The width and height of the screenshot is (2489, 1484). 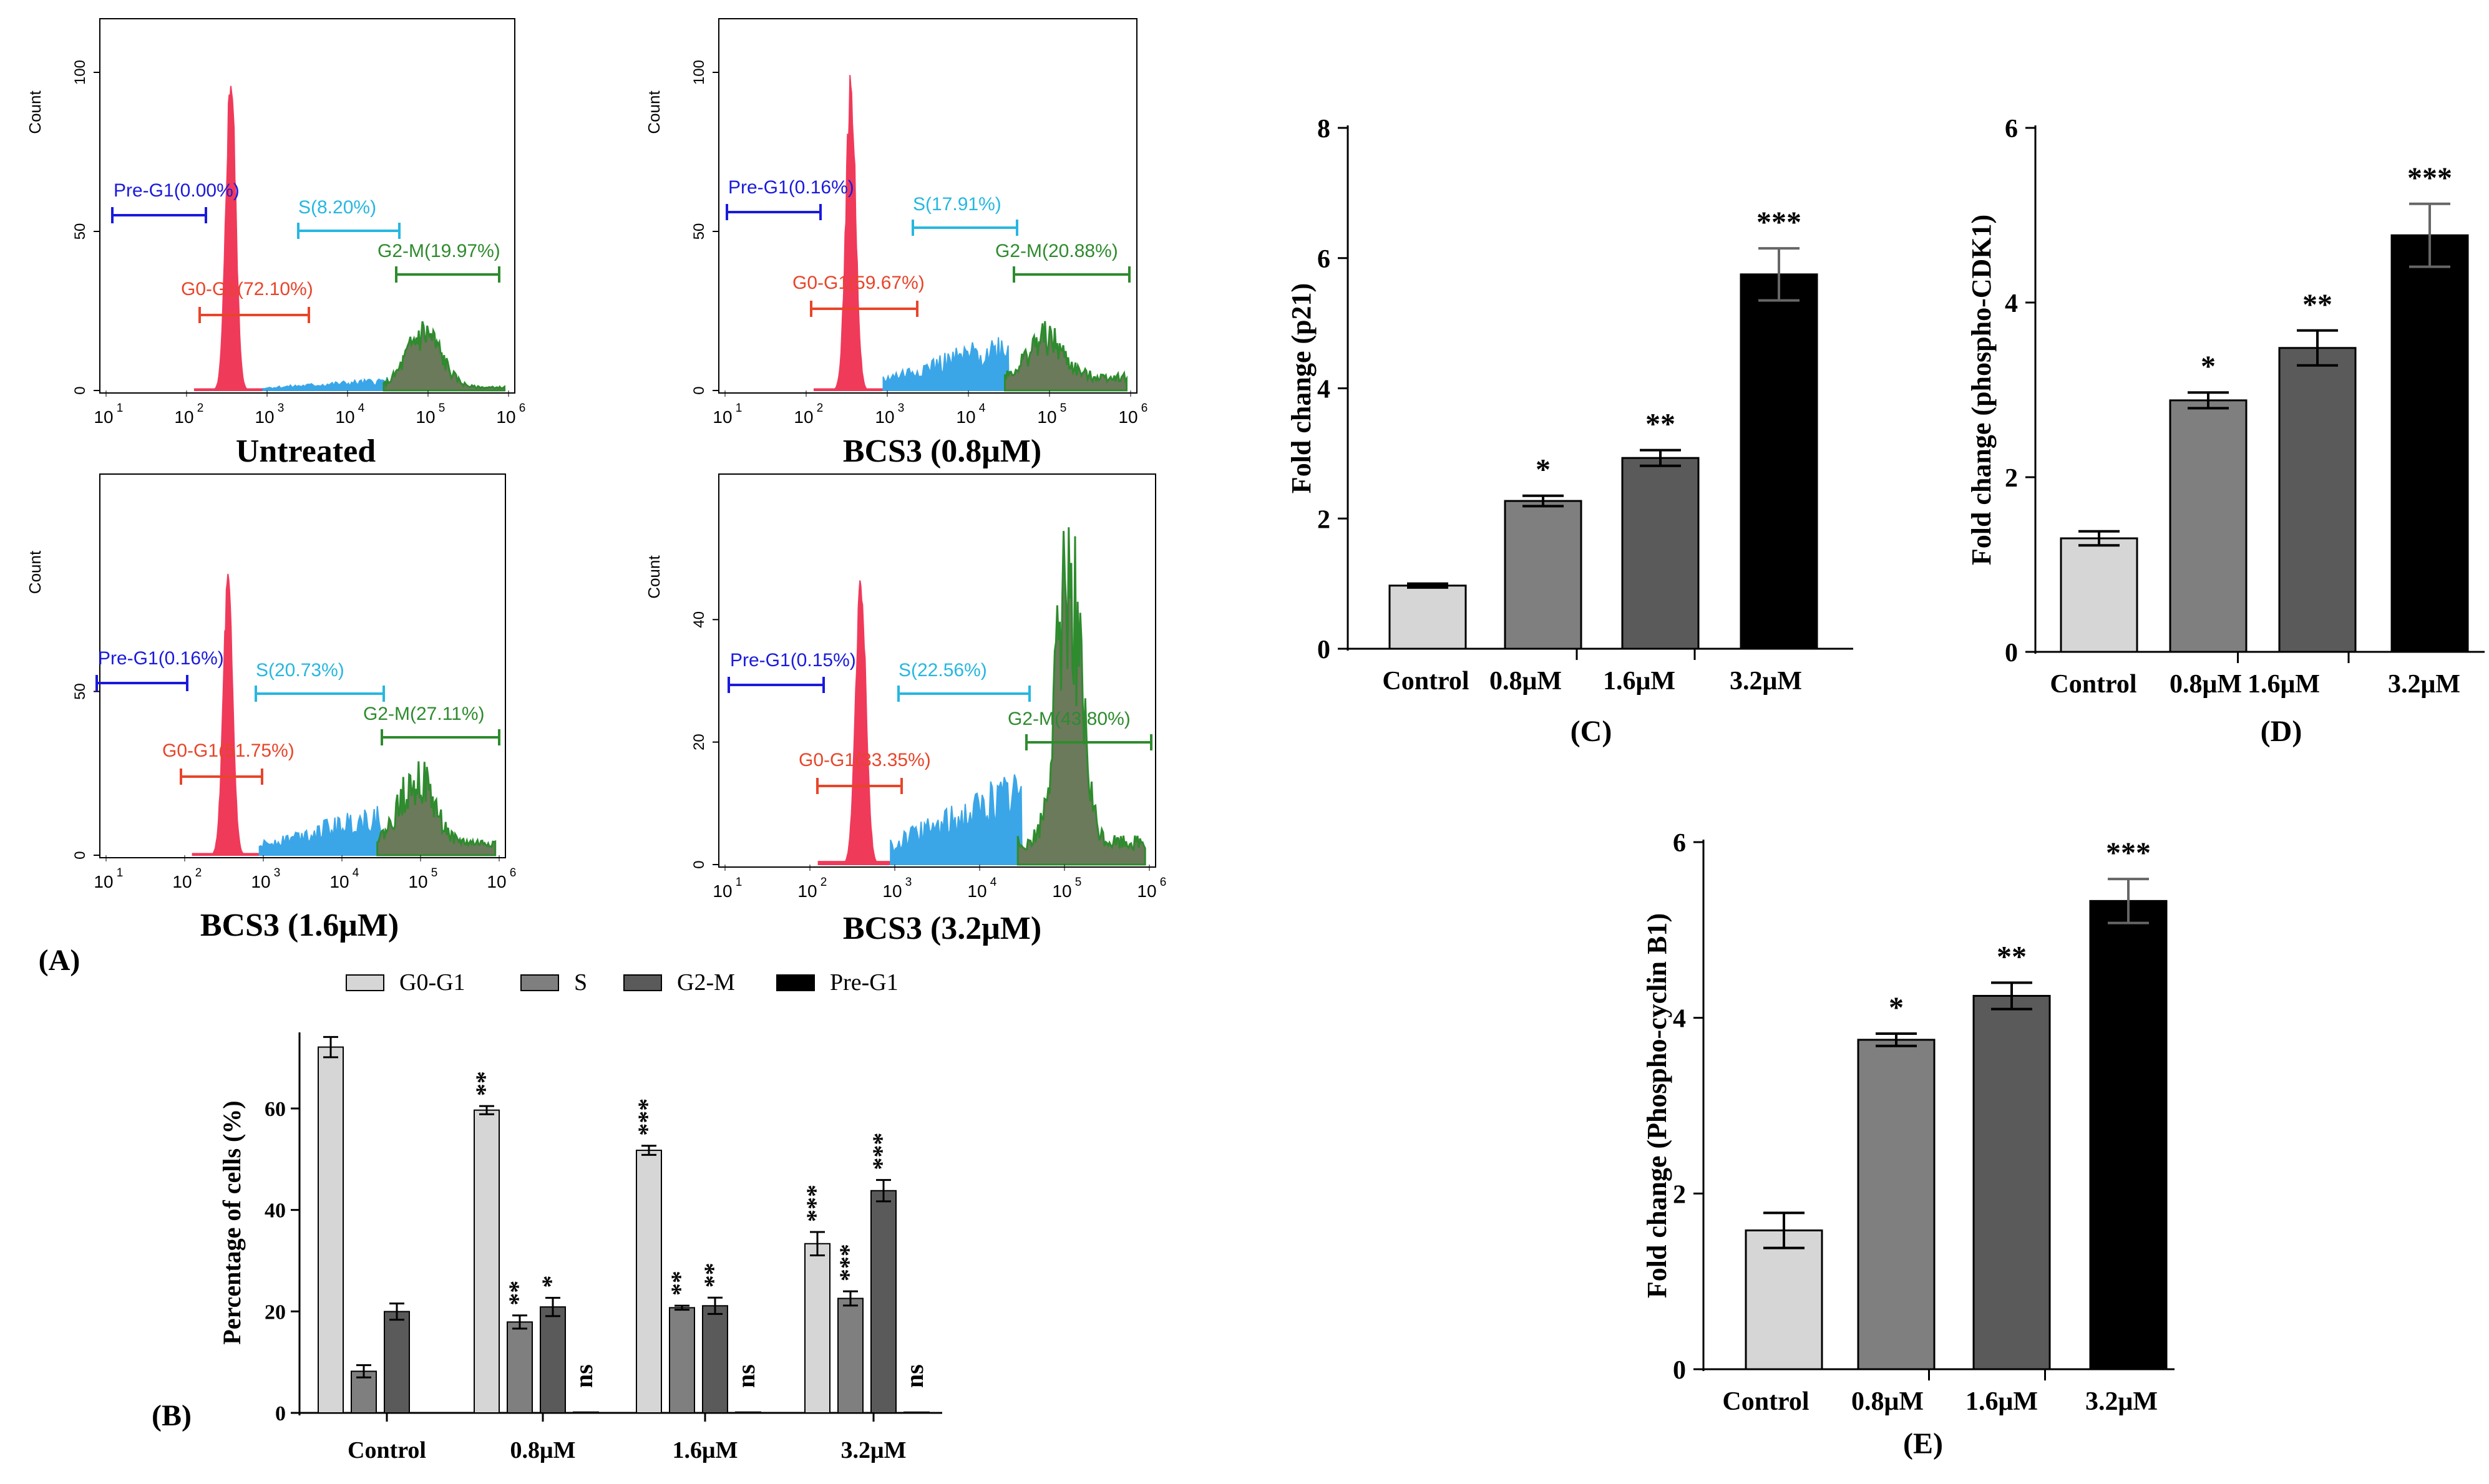 I want to click on x-tick-exponent: 5, so click(x=442, y=408).